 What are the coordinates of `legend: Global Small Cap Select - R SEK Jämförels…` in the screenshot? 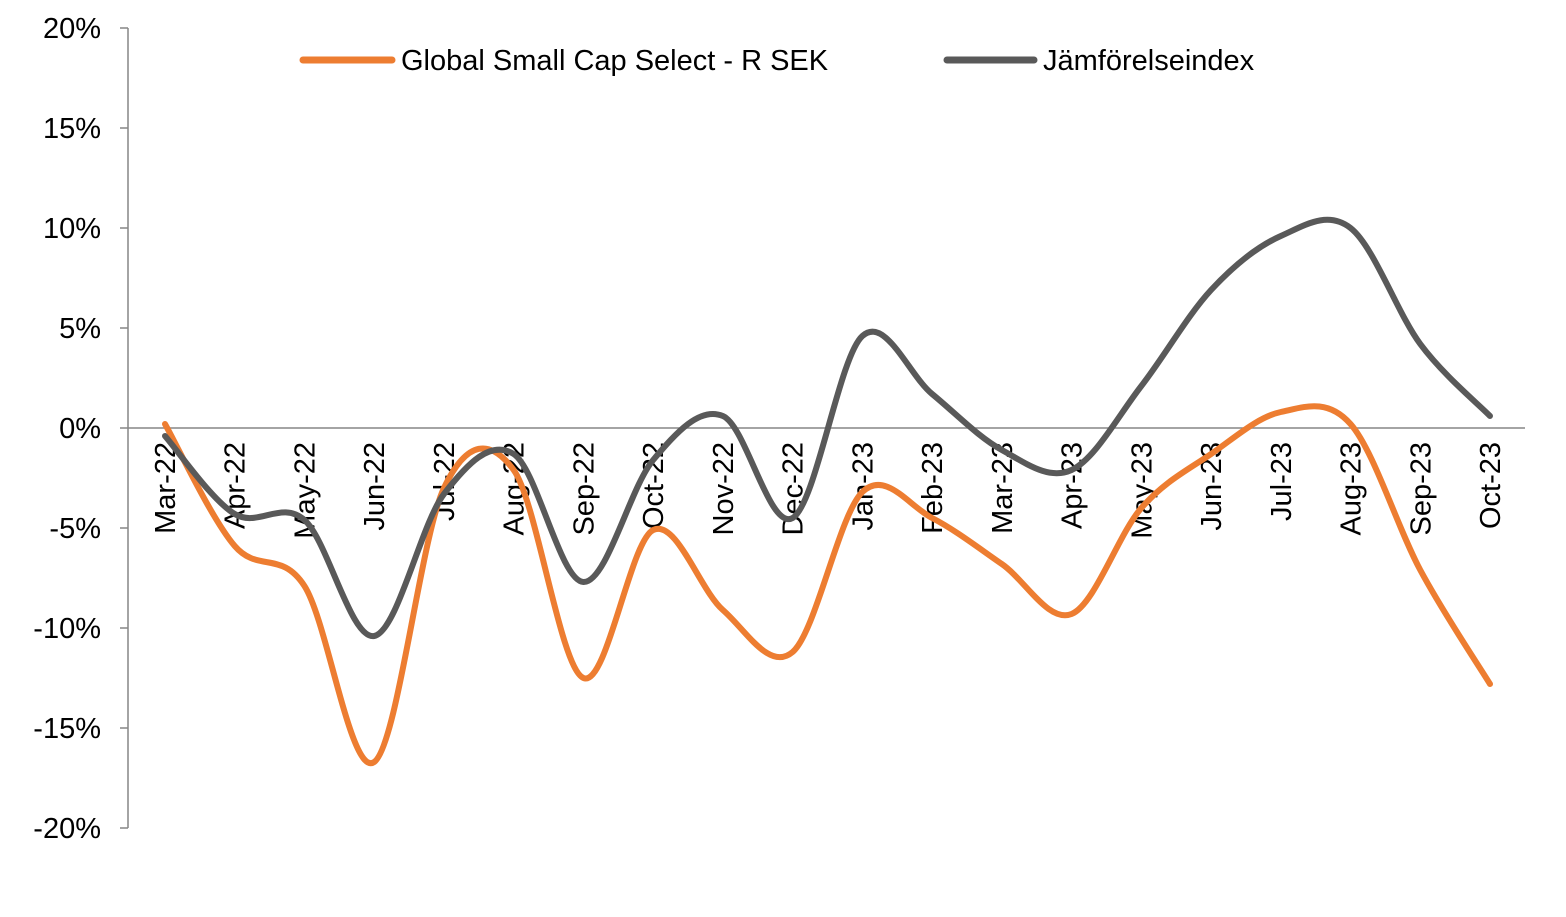 It's located at (777, 61).